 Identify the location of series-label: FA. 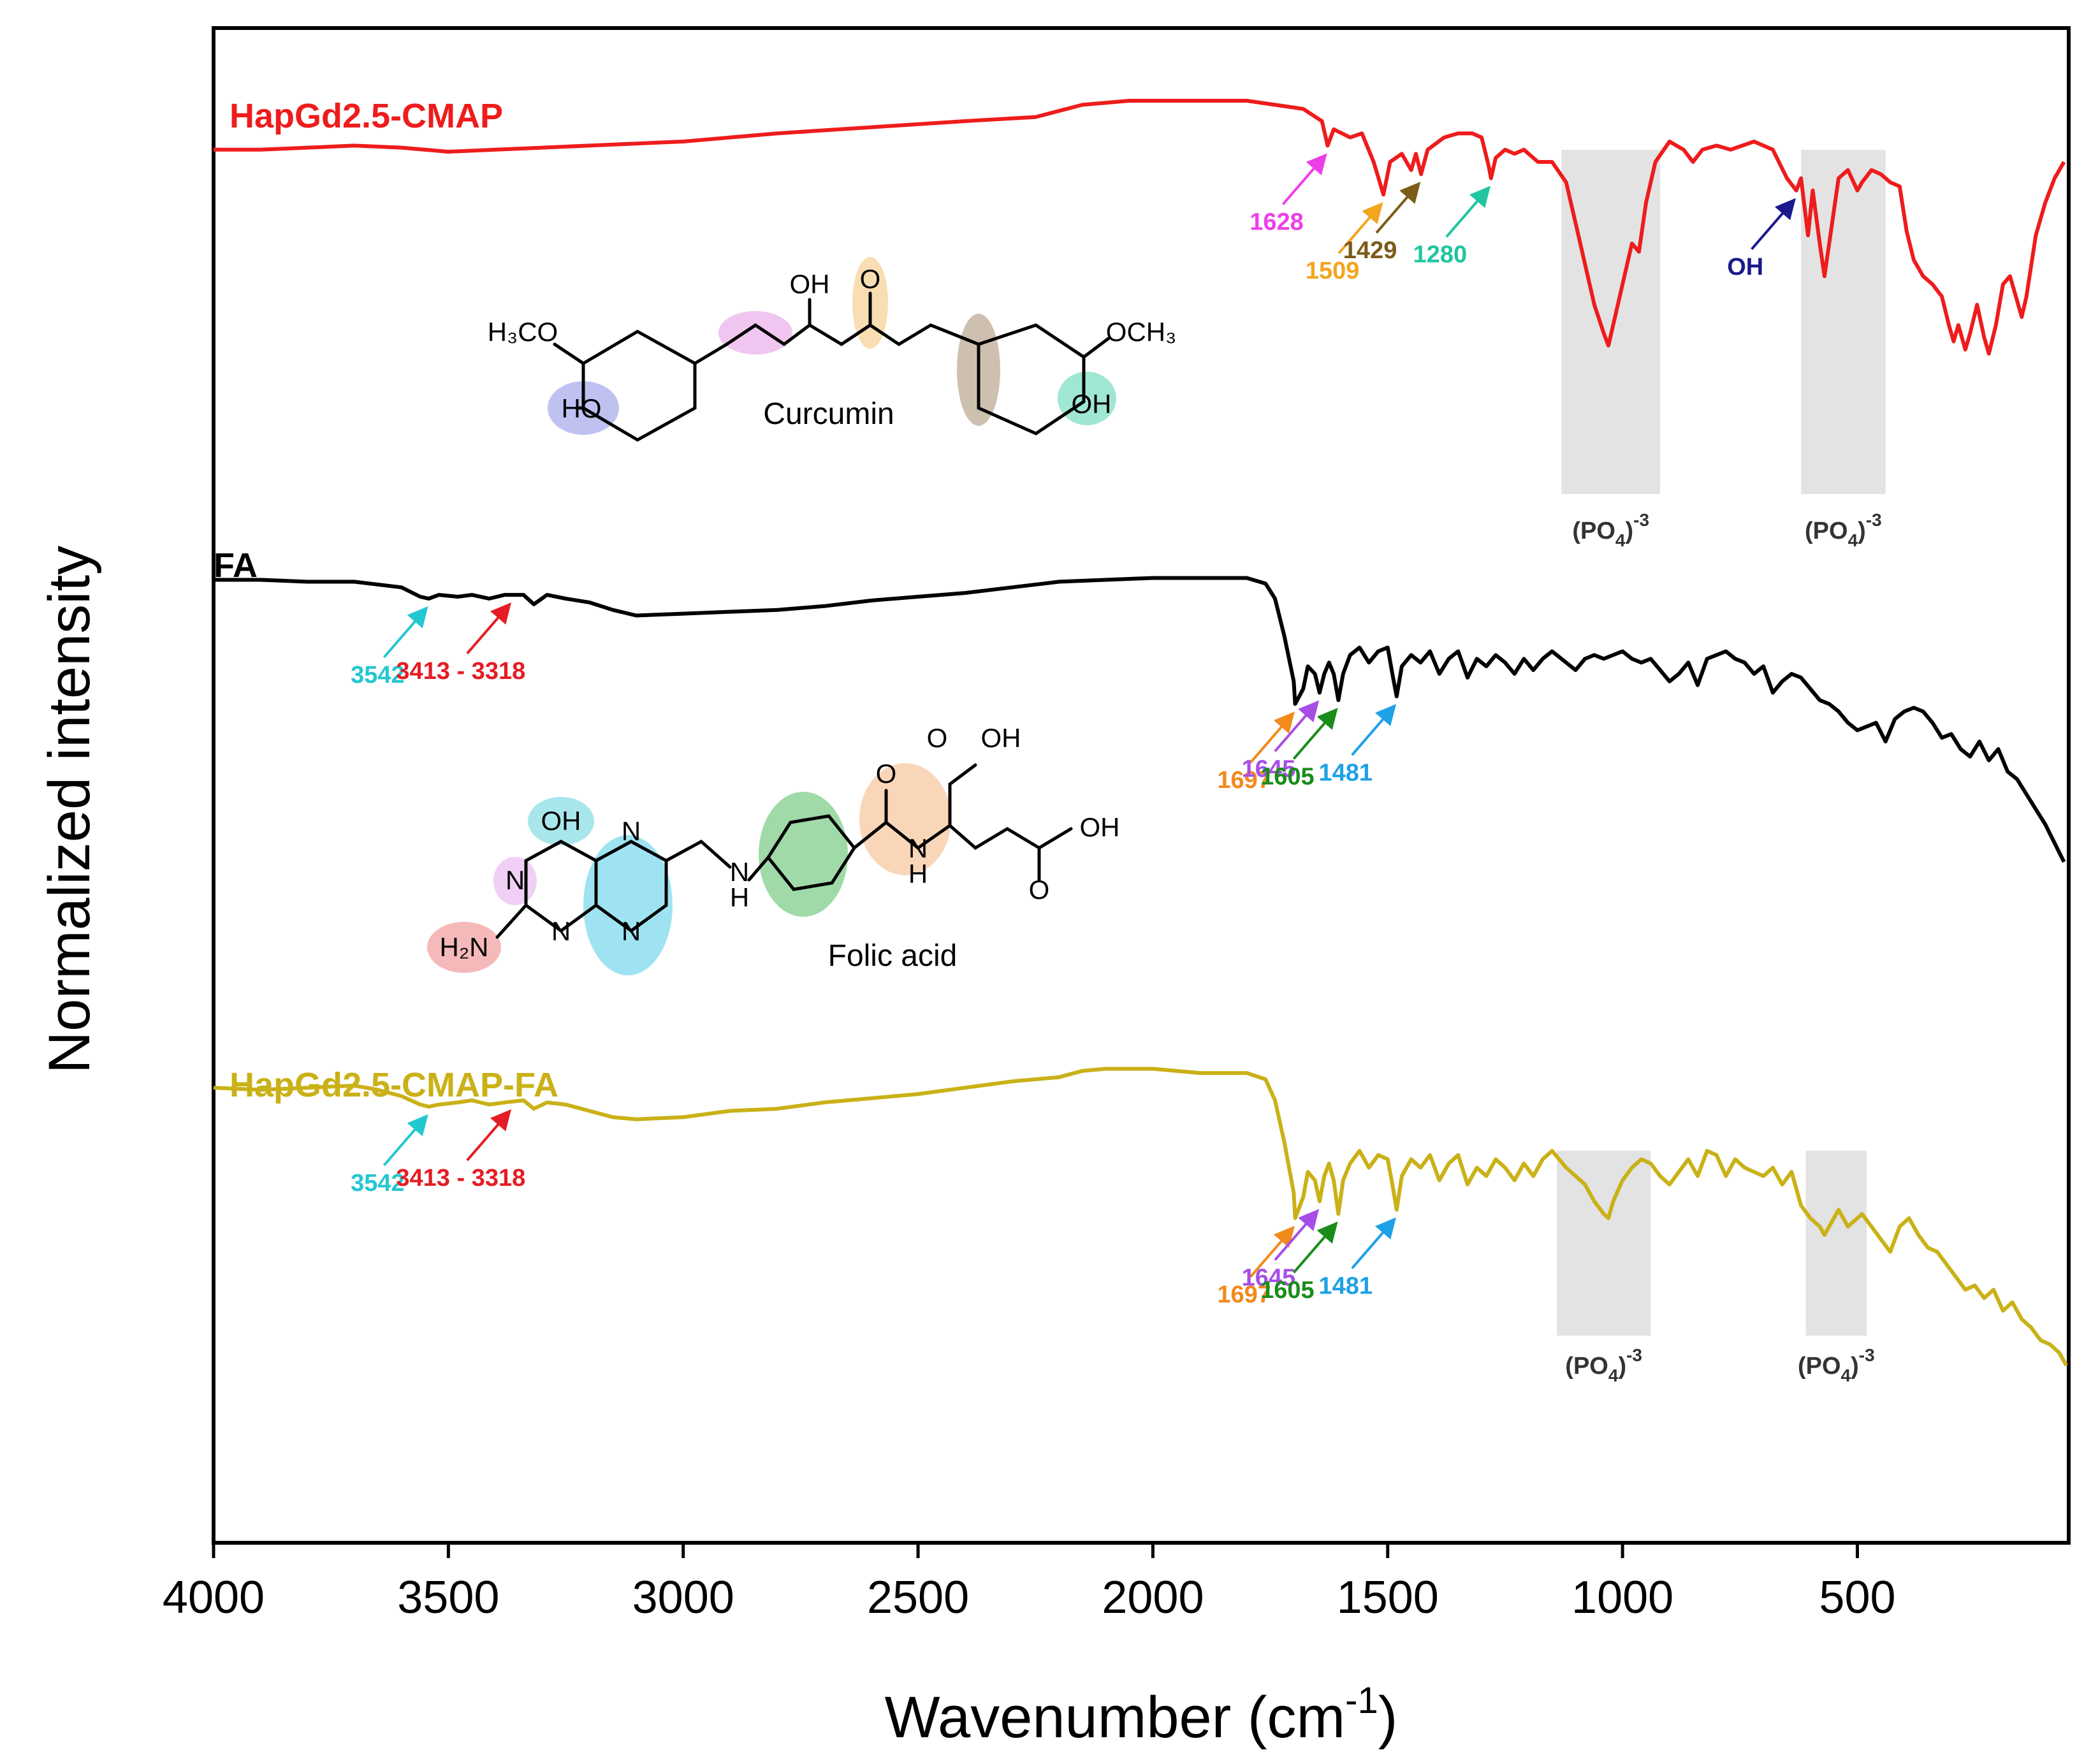
(236, 565).